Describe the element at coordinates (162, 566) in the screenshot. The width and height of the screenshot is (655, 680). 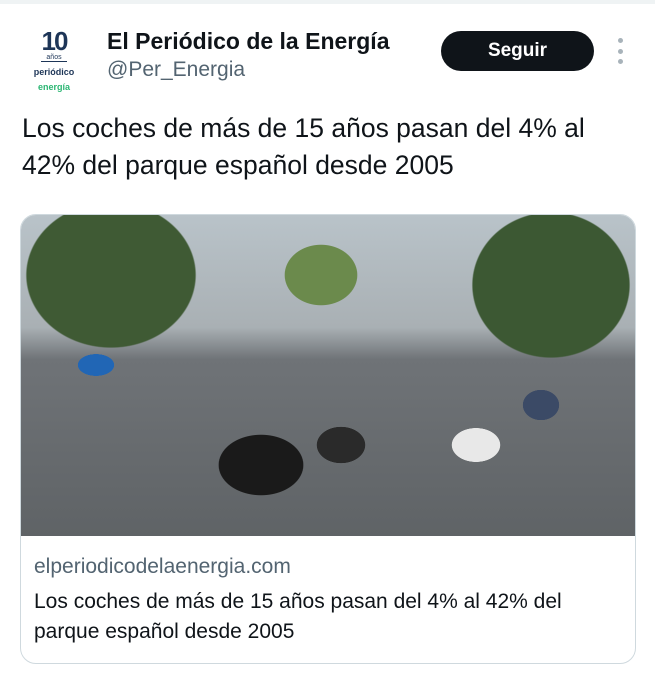
I see `card-domain: elperiodicodelaenergia.com` at that location.